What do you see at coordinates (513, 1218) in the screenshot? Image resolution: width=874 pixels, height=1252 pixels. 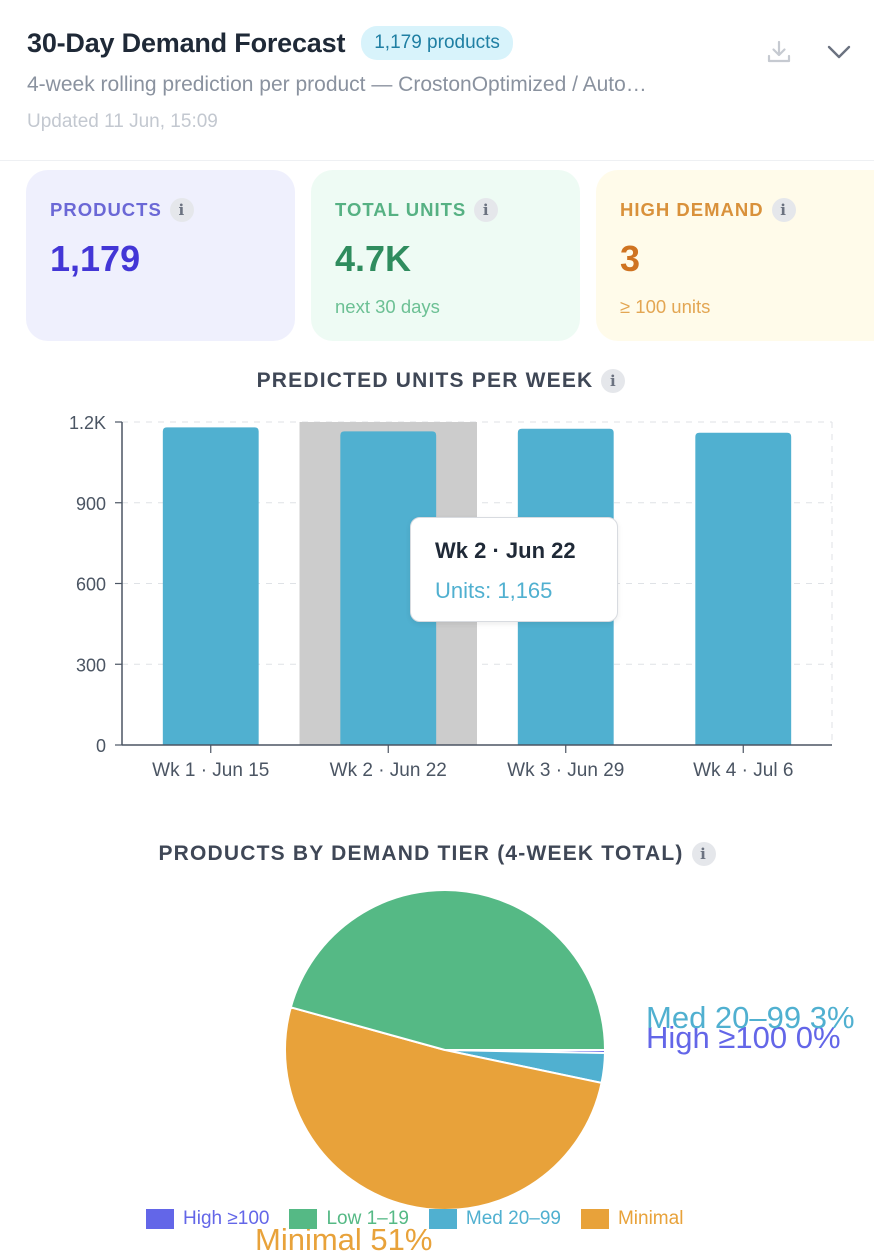 I see `legend-label: Med 20–99` at bounding box center [513, 1218].